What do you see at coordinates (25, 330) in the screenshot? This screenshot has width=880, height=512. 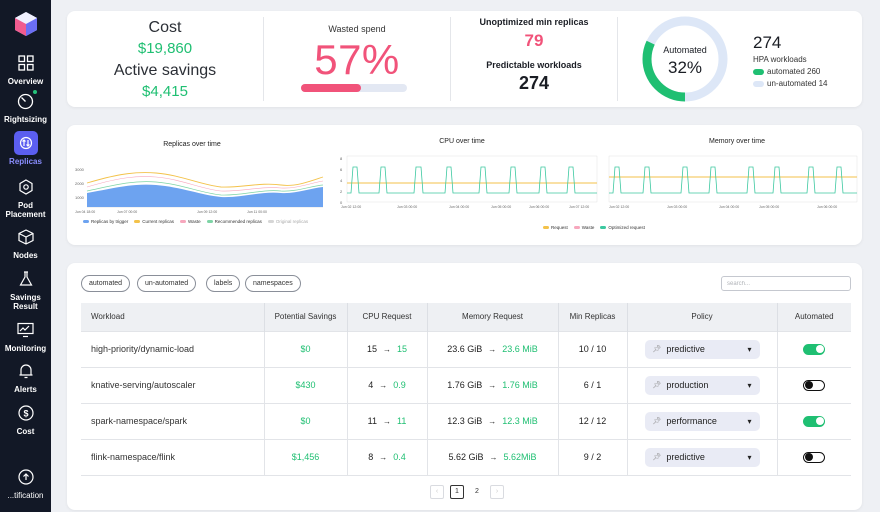 I see `monitor-icon` at bounding box center [25, 330].